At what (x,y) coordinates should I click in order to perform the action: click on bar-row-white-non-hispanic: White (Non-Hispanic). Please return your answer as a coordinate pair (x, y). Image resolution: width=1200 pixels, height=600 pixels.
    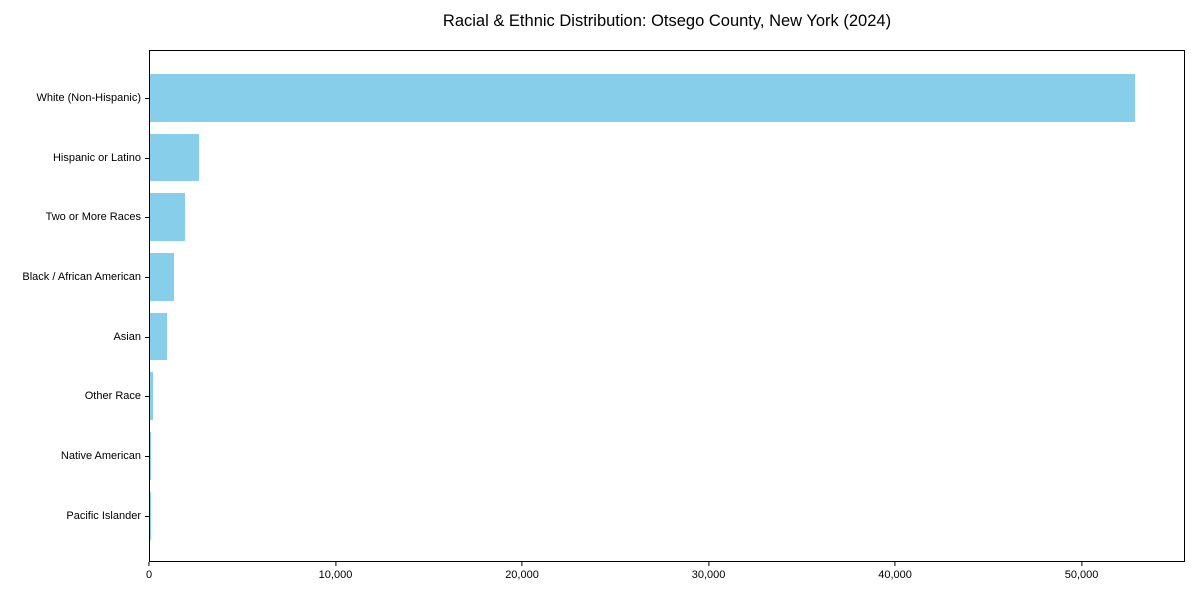
    Looking at the image, I should click on (610, 98).